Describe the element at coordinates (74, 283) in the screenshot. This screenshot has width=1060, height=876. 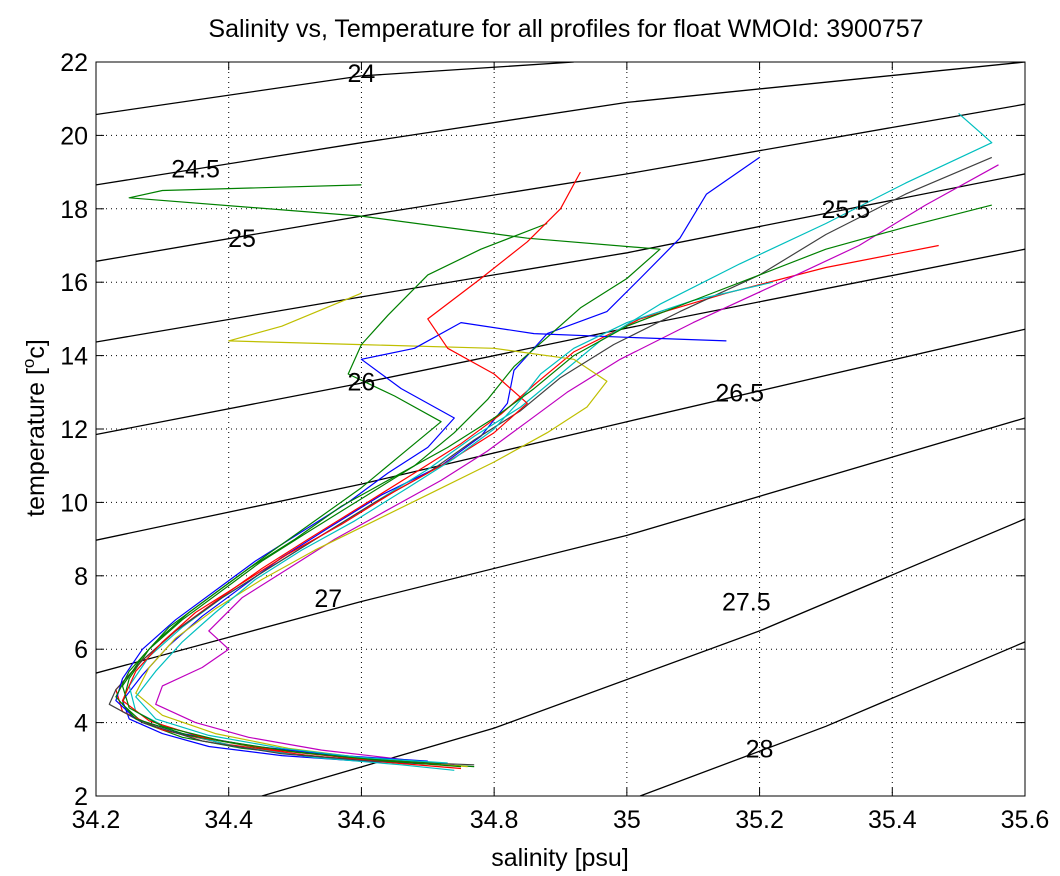
I see `y-tick-label: 16` at that location.